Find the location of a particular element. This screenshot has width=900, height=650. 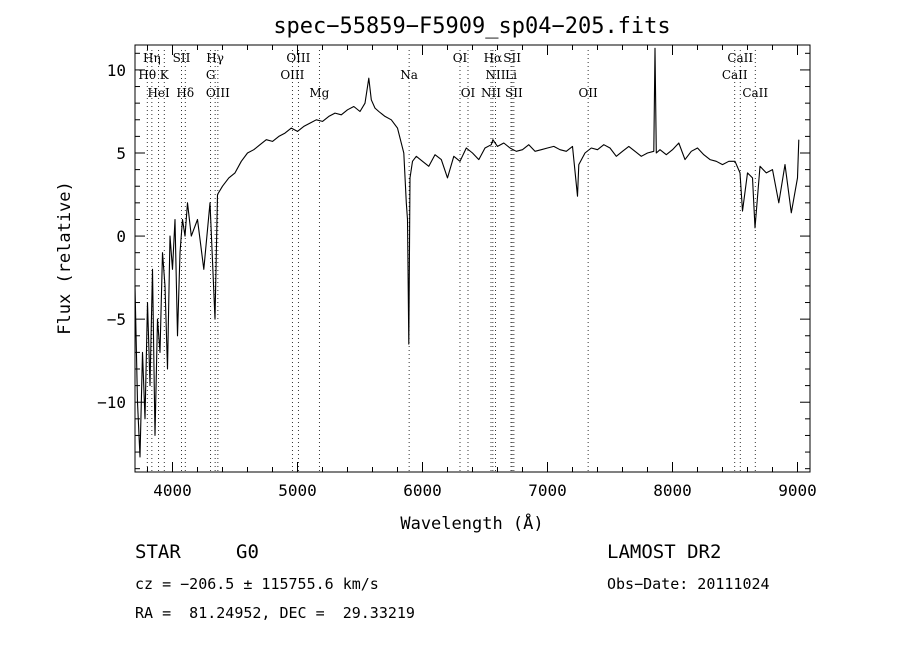

y-axis-label: Flux (relative) is located at coordinates (65, 258).